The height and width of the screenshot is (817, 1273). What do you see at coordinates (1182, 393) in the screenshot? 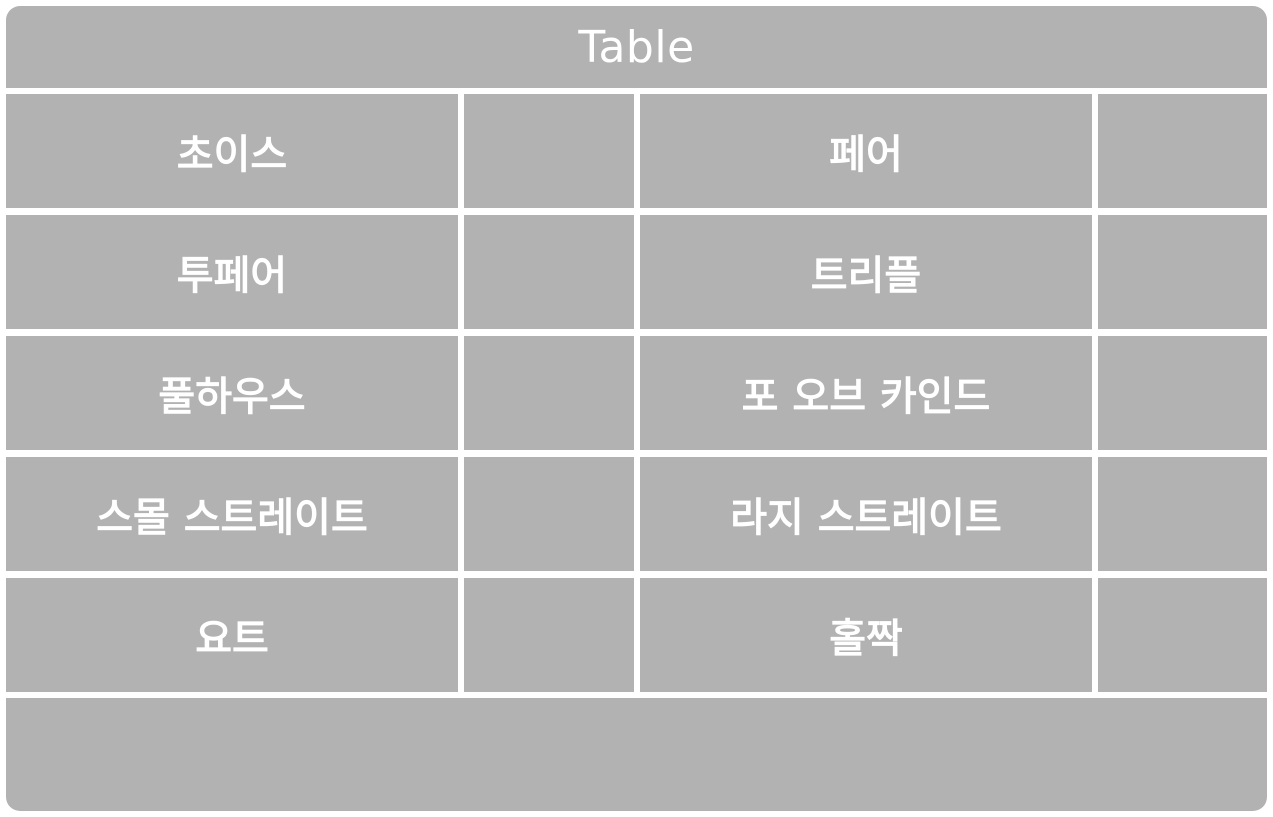
I see `score-cell-four-of-a-kind` at bounding box center [1182, 393].